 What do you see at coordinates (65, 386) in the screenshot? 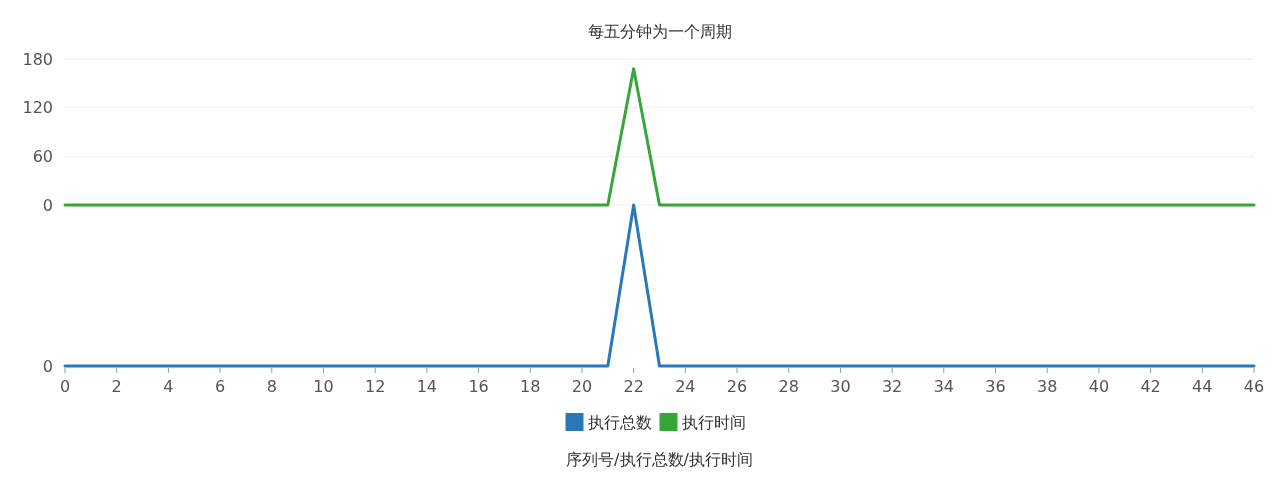
I see `x-tick-label: 0` at bounding box center [65, 386].